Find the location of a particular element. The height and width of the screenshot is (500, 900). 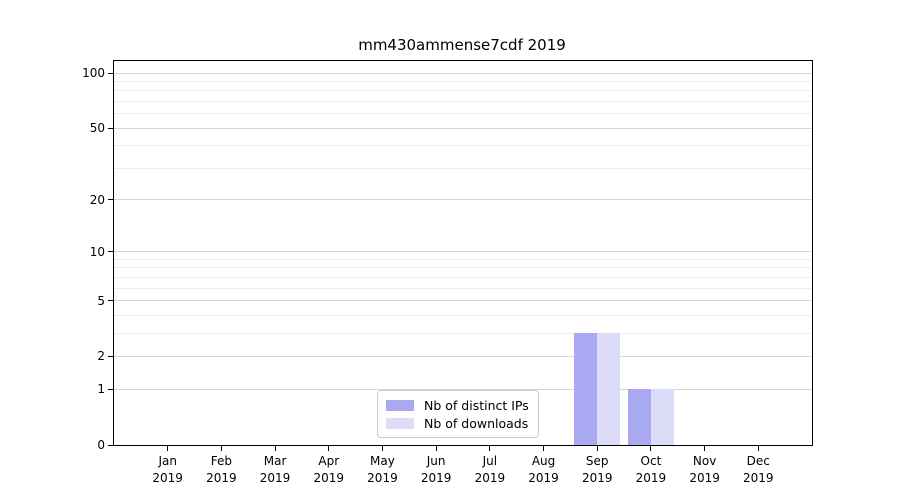

y-tick-label: 10 is located at coordinates (97, 251).